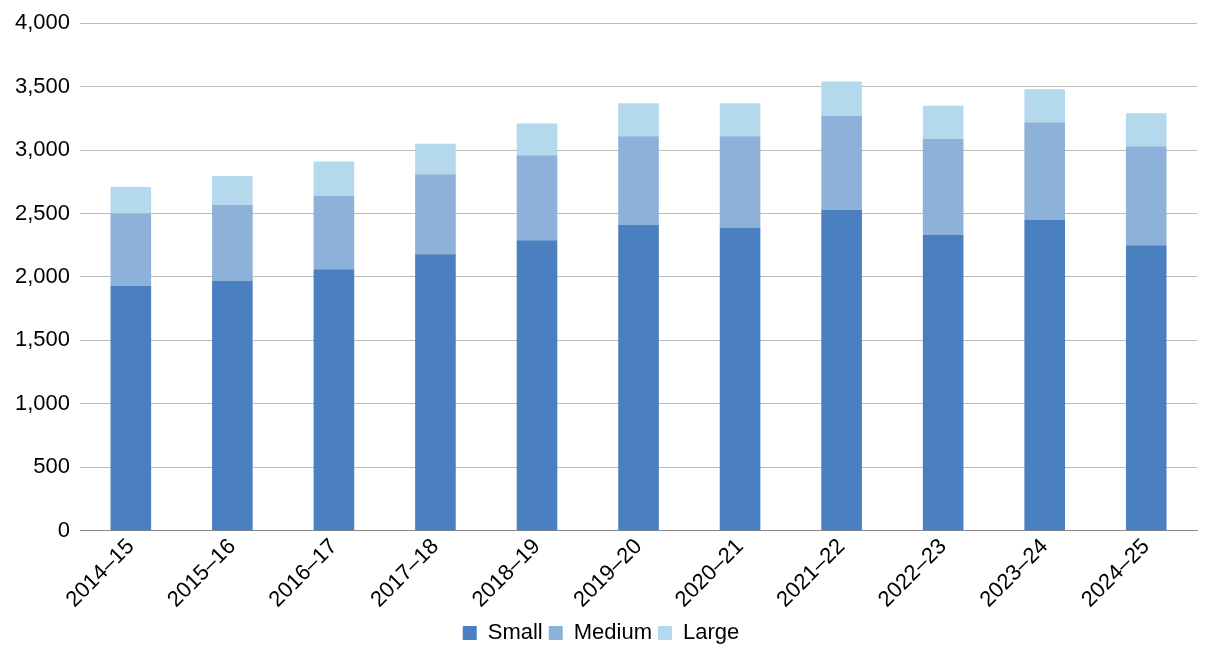  Describe the element at coordinates (42, 276) in the screenshot. I see `y-tick-label: 2,000` at that location.